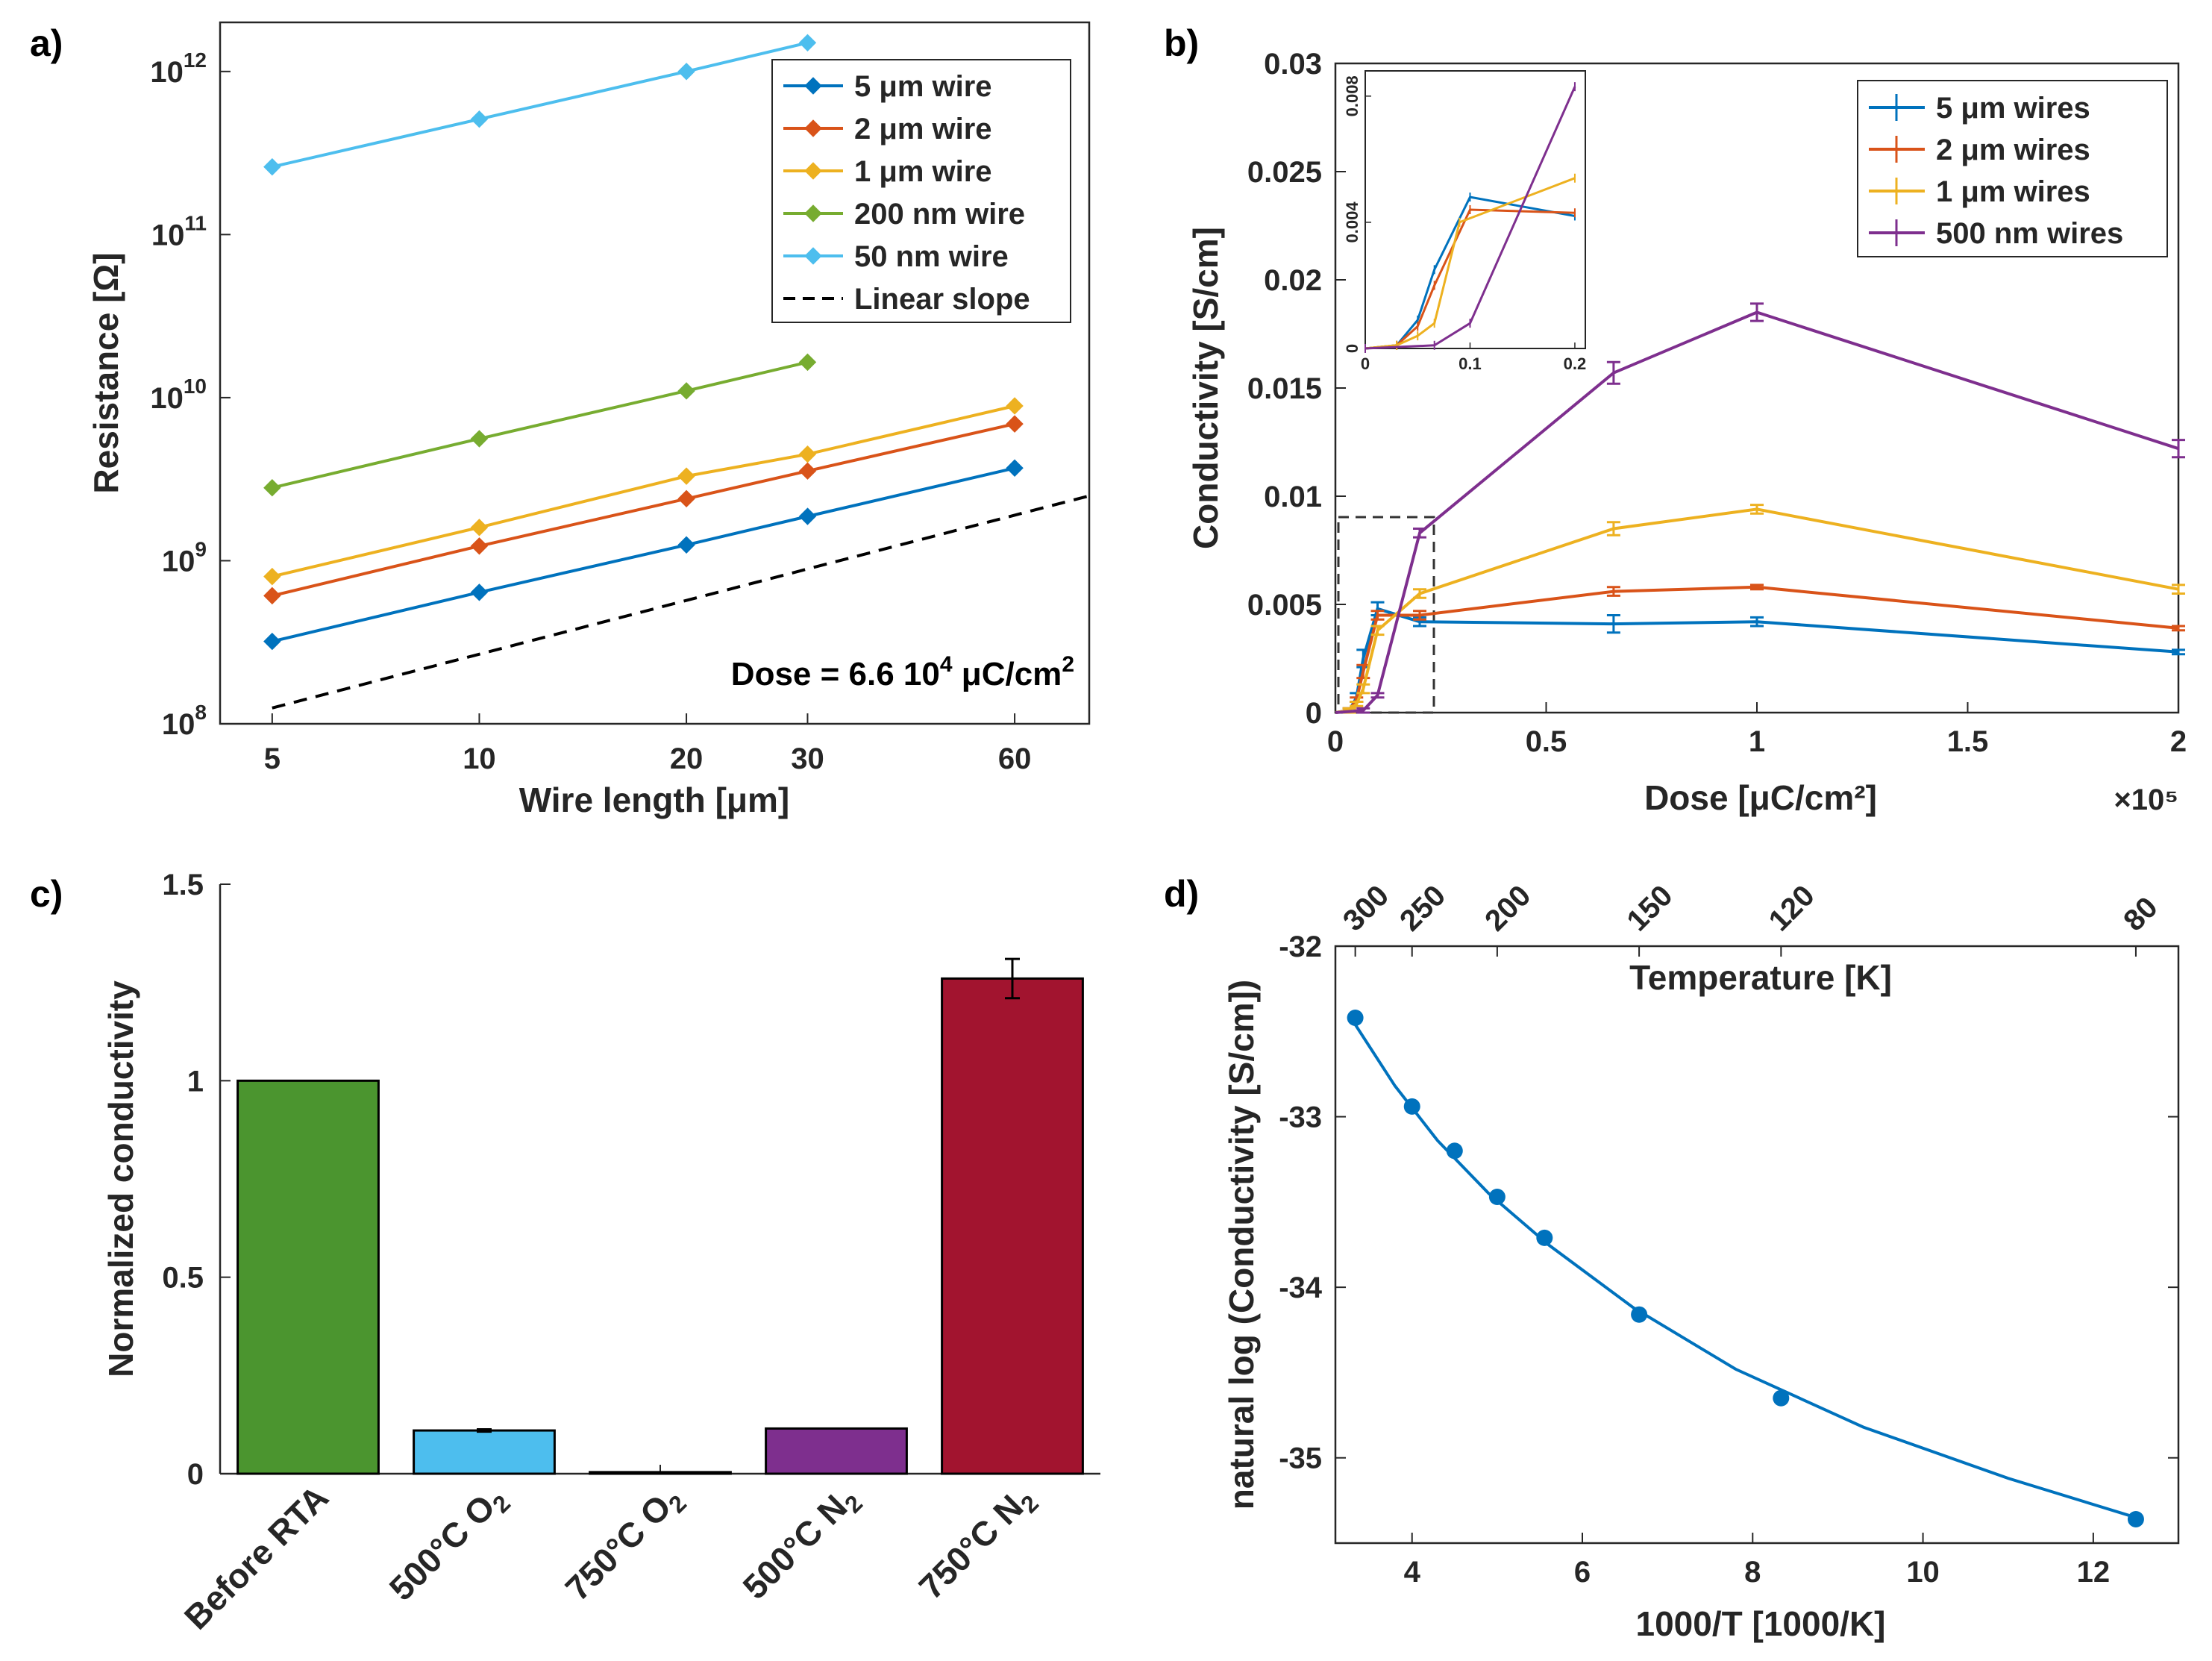 The image size is (2212, 1661). What do you see at coordinates (625, 1544) in the screenshot?
I see `panel-c-x-tick-label: 750°C O2` at bounding box center [625, 1544].